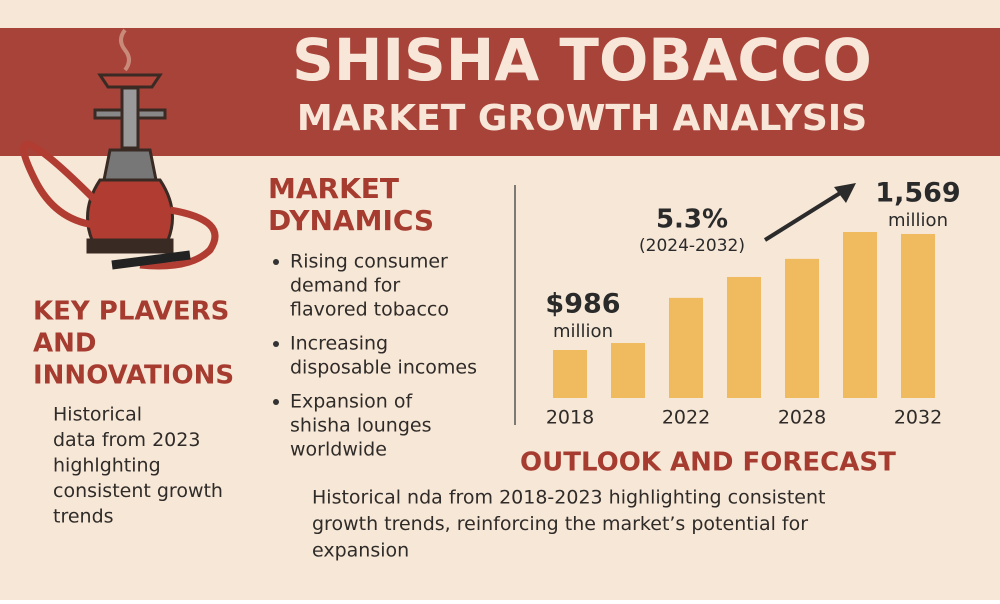 Image resolution: width=1000 pixels, height=604 pixels. Describe the element at coordinates (126, 440) in the screenshot. I see `section-text: data from 2023` at that location.